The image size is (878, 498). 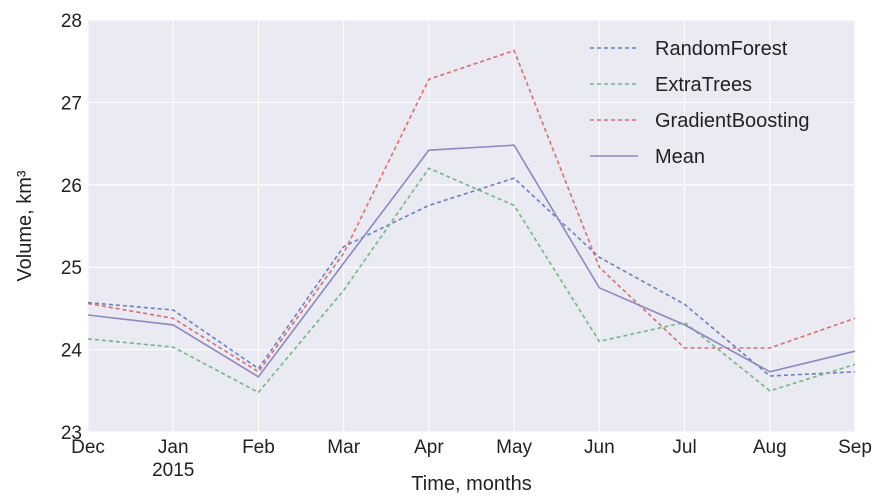 What do you see at coordinates (72, 227) in the screenshot?
I see `y-axis-ticks: 23 24 25 26 27 28` at bounding box center [72, 227].